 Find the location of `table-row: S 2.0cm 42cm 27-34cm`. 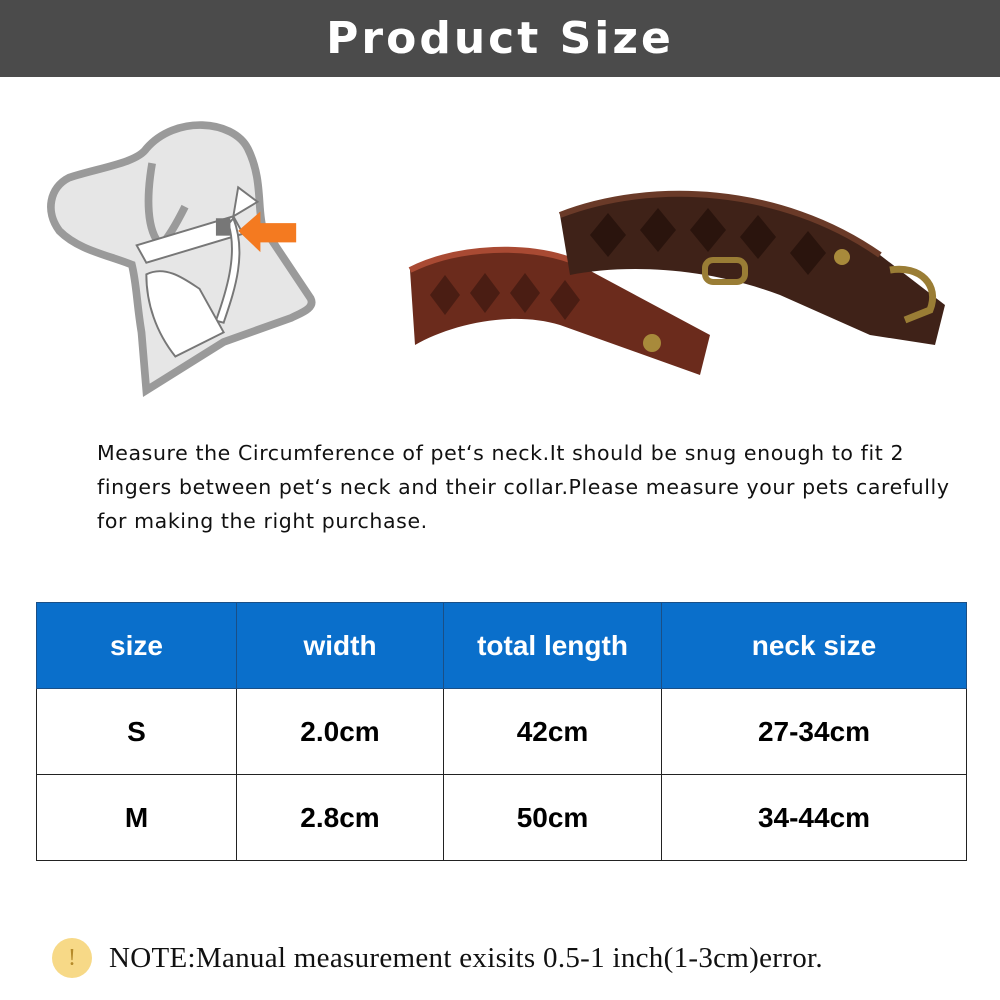

table-row: S 2.0cm 42cm 27-34cm is located at coordinates (501, 731).